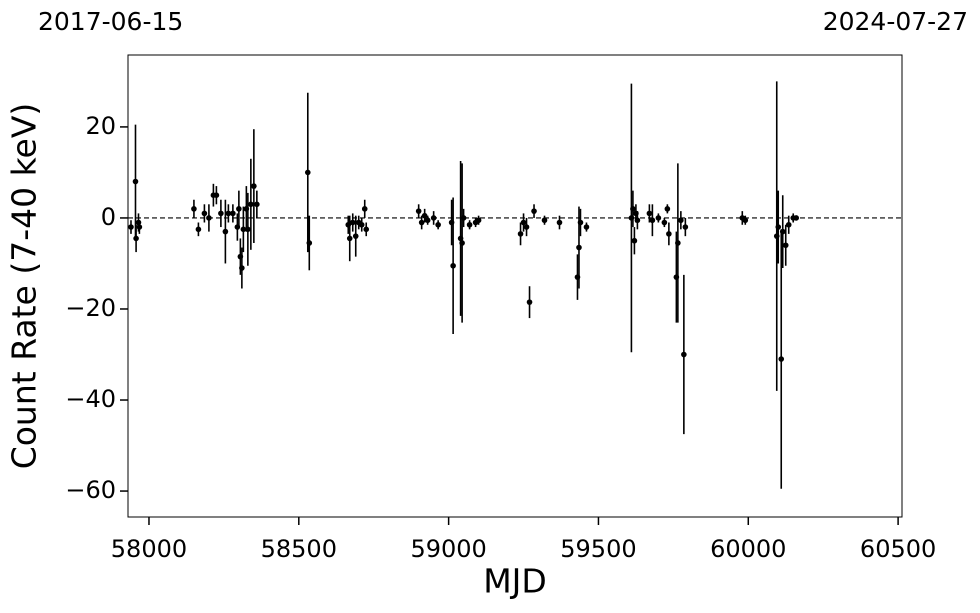 The image size is (980, 613). What do you see at coordinates (748, 549) in the screenshot?
I see `x-tick-label: 60000` at bounding box center [748, 549].